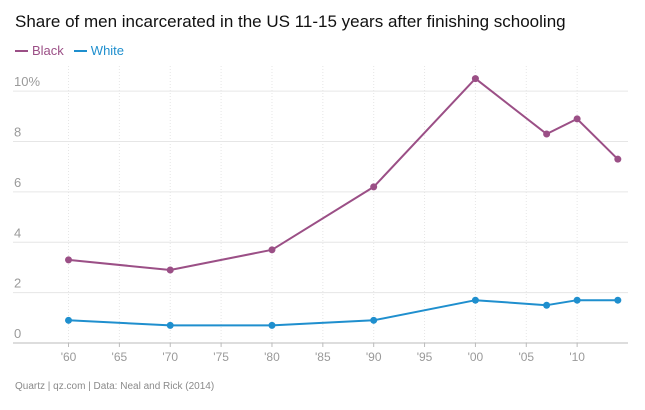  I want to click on y-tick-label: 8, so click(17, 132).